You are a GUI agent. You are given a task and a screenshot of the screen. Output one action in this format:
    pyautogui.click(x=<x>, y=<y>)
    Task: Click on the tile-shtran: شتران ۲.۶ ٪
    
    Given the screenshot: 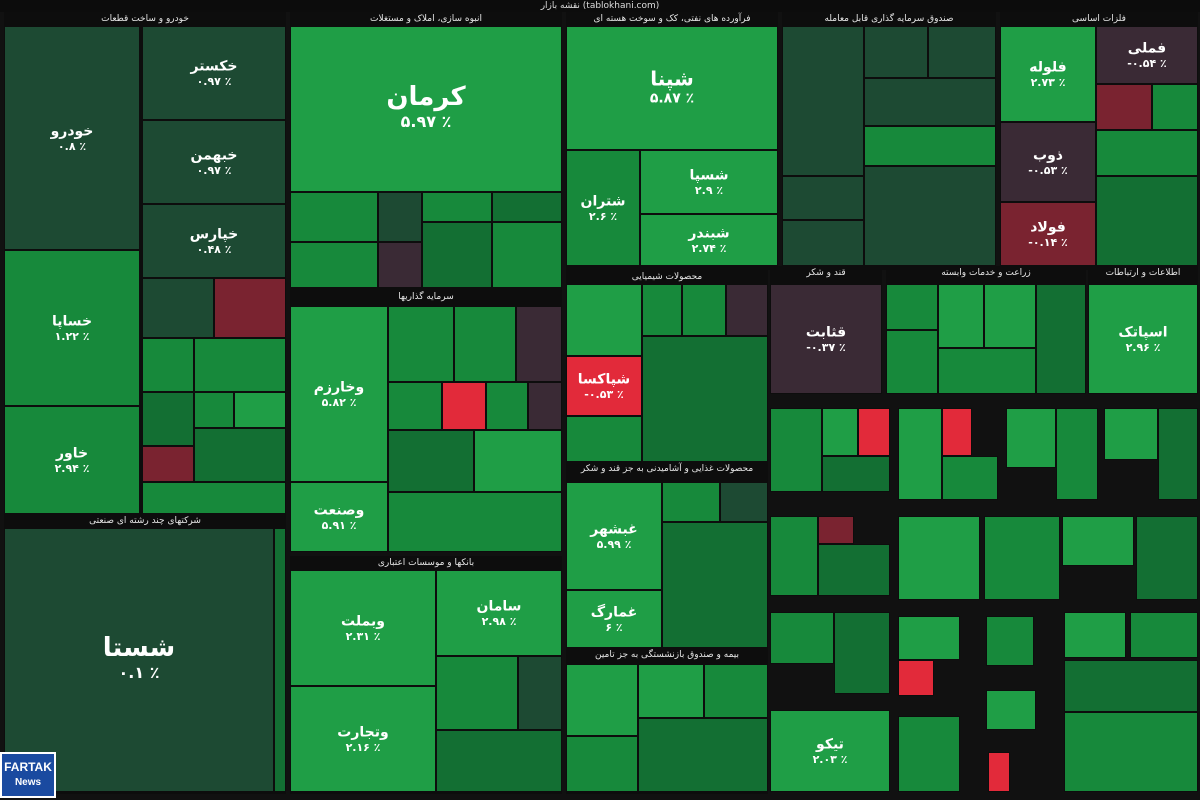 What is the action you would take?
    pyautogui.click(x=603, y=208)
    